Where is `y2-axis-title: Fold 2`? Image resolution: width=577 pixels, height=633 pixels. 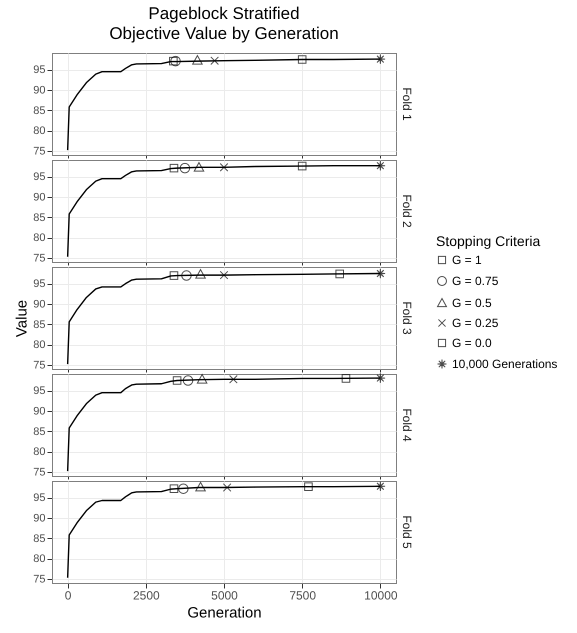
y2-axis-title: Fold 2 is located at coordinates (407, 211).